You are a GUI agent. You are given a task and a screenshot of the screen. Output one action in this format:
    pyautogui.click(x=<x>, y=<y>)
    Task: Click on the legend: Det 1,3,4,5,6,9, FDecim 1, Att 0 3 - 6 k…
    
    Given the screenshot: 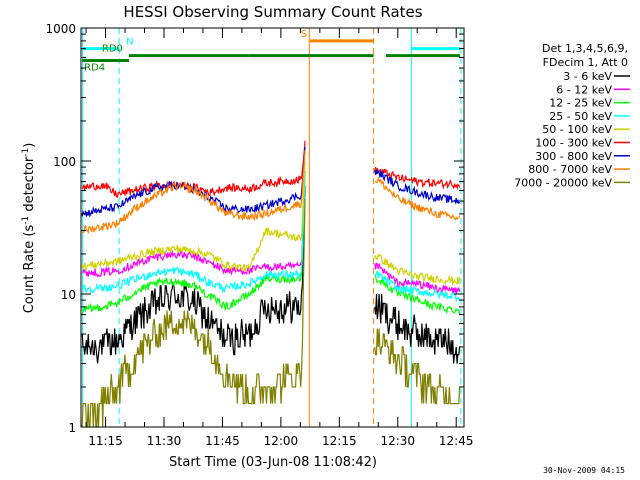 What is the action you would take?
    pyautogui.click(x=572, y=115)
    